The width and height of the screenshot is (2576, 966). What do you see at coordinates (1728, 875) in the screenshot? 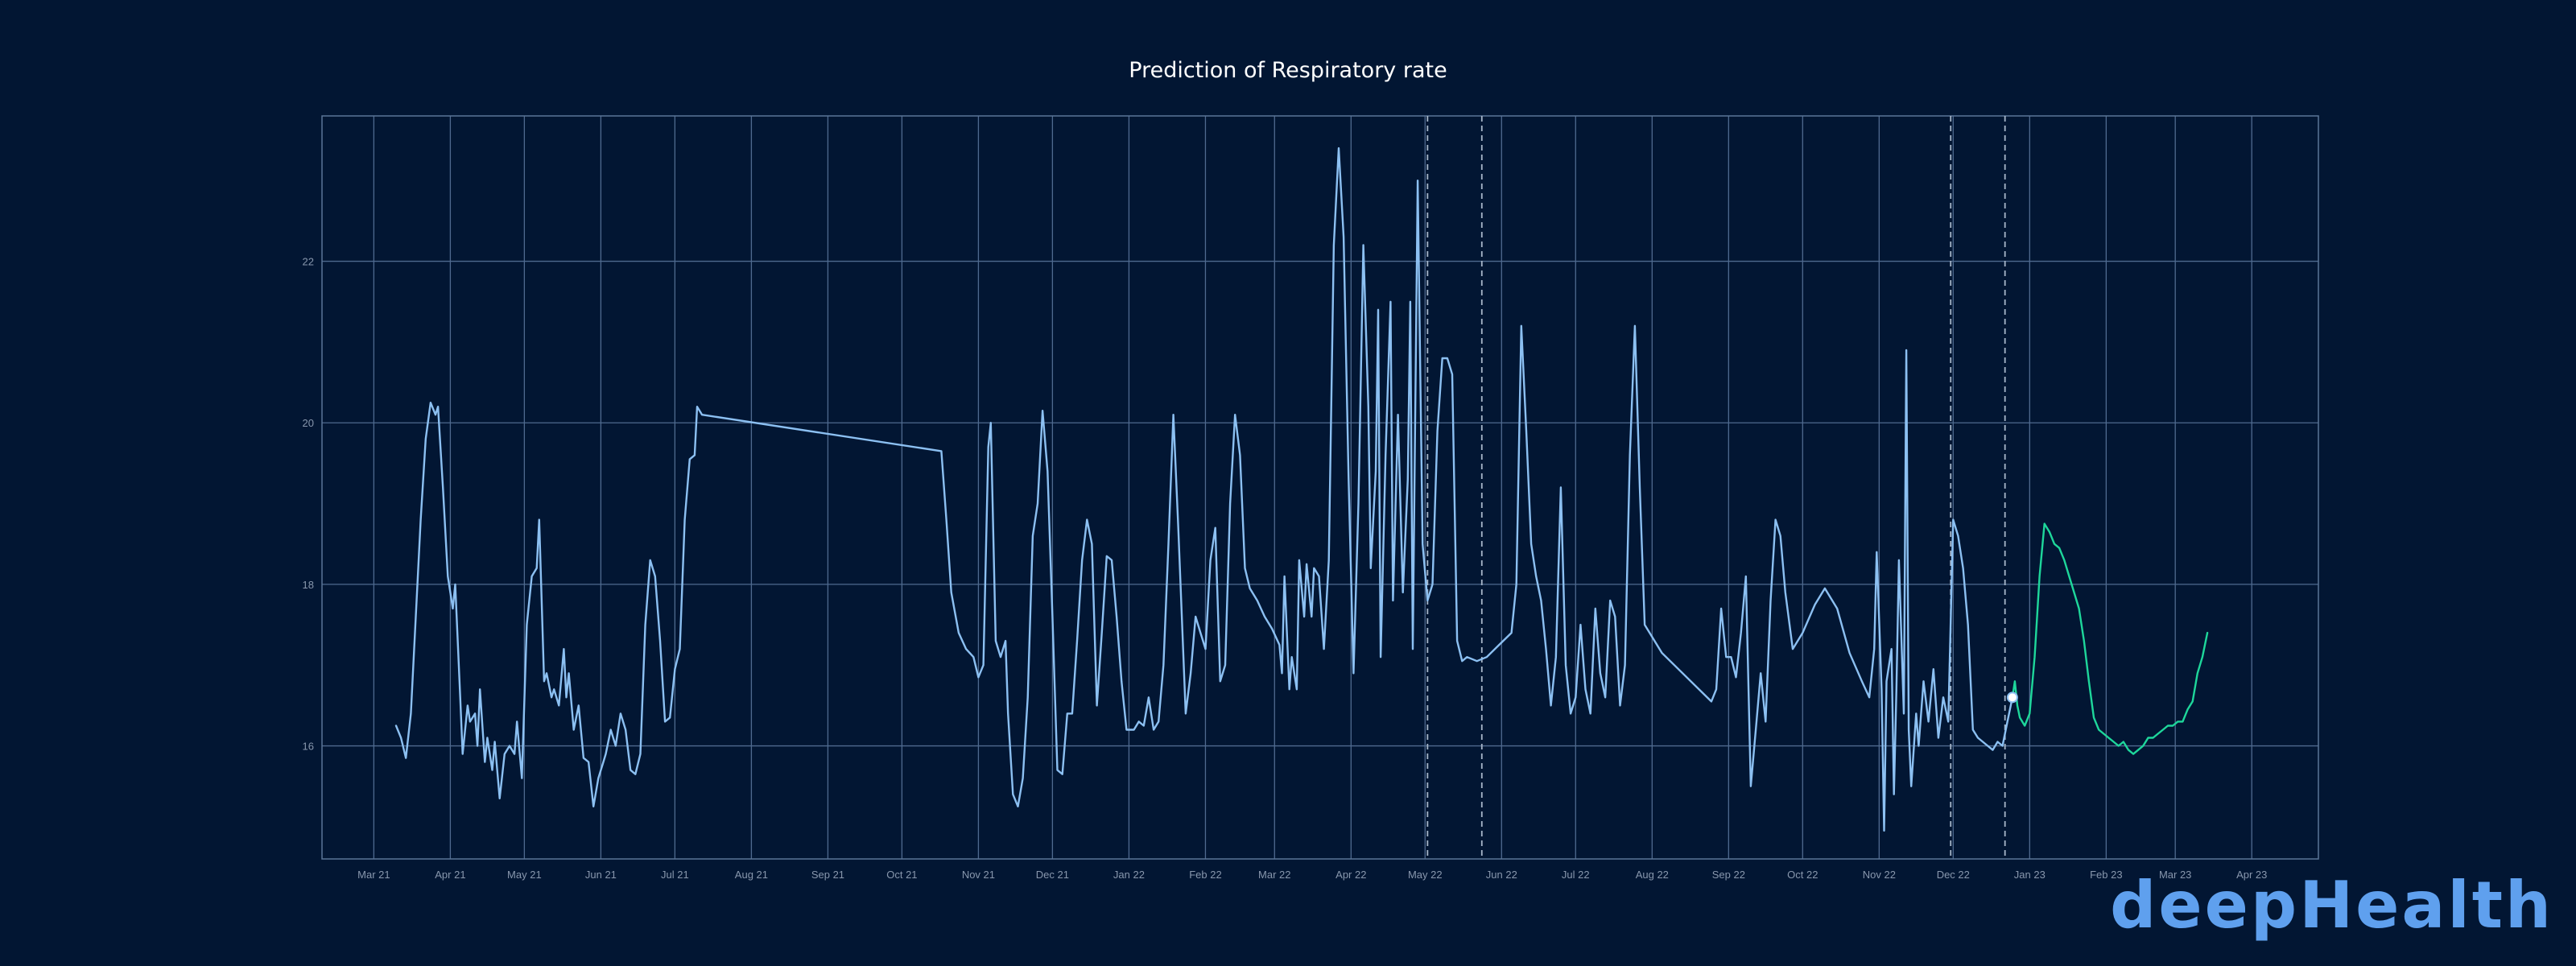
I see `x-tick-label: Sep 22` at bounding box center [1728, 875].